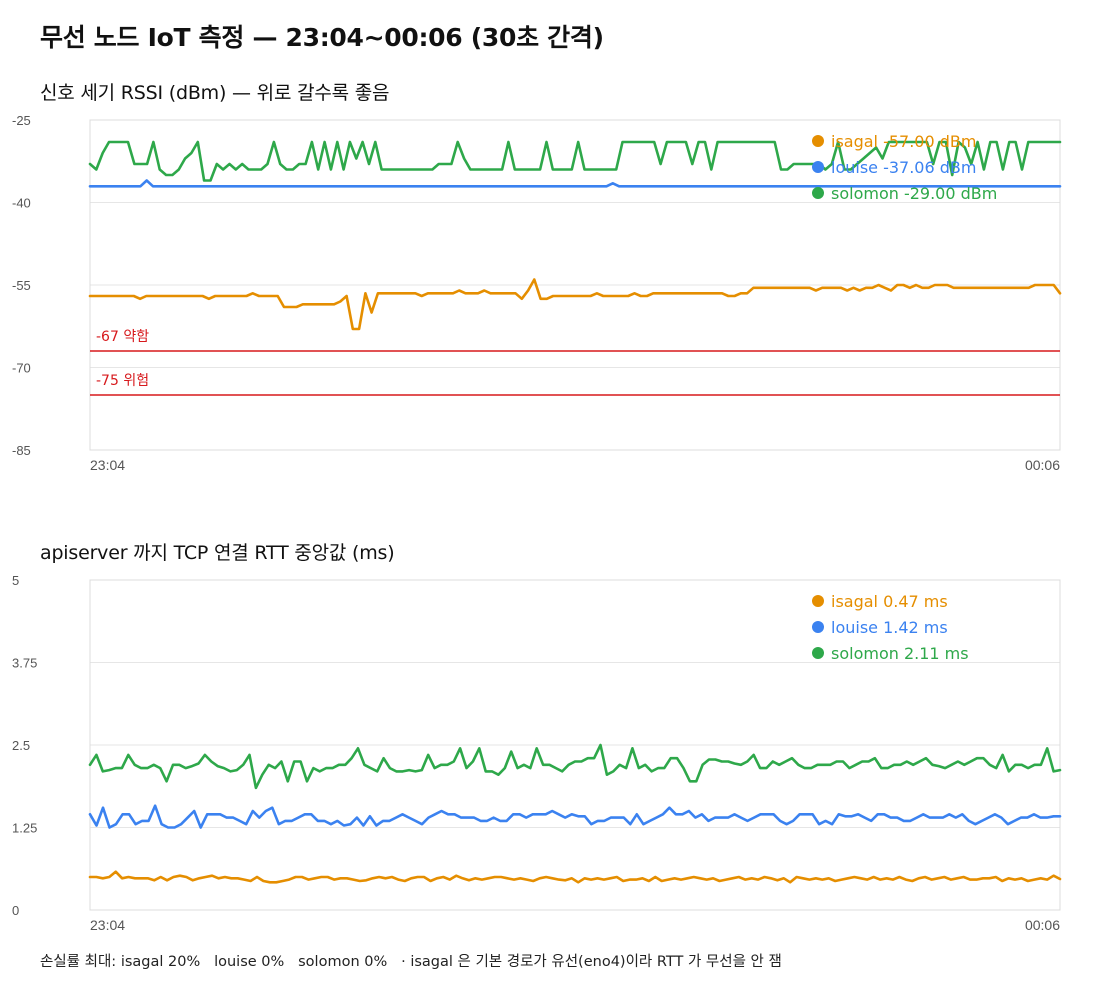  Describe the element at coordinates (24, 828) in the screenshot. I see `y-tick-label: 1.25` at that location.